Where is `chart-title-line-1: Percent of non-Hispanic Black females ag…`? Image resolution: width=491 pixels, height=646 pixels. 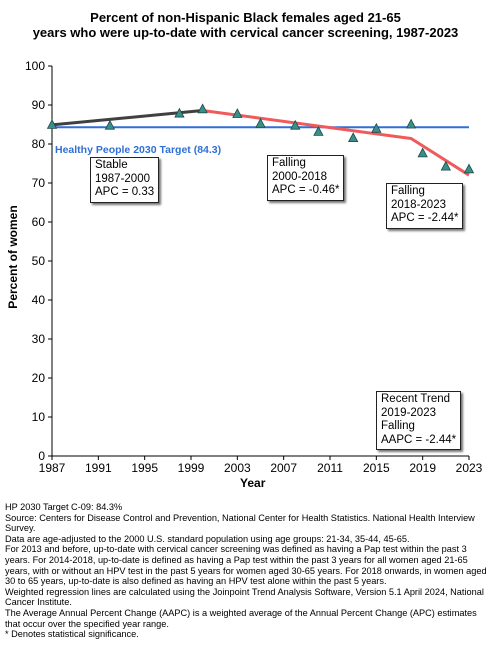 chart-title-line-1: Percent of non-Hispanic Black females ag… is located at coordinates (245, 17).